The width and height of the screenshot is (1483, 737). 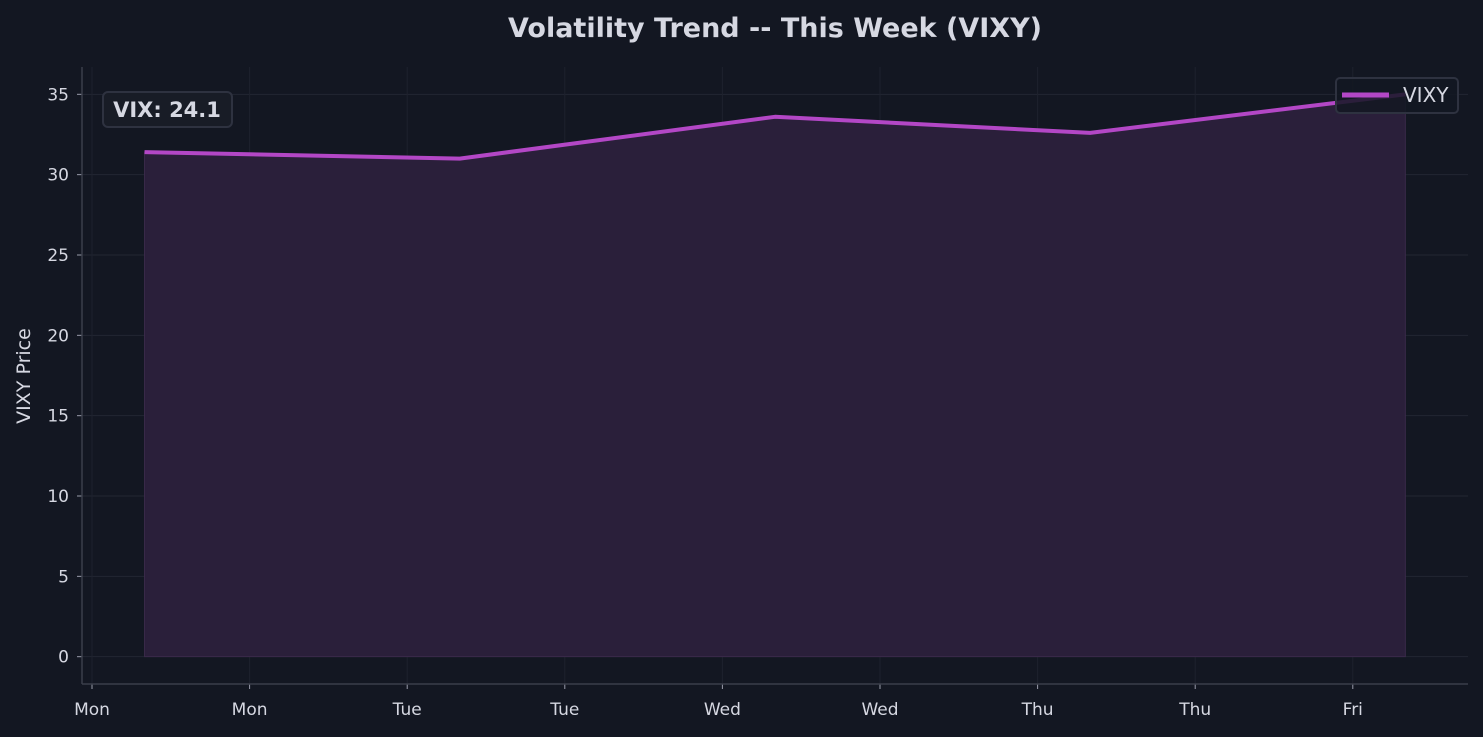 I want to click on y-tick-label: 30, so click(x=58, y=176).